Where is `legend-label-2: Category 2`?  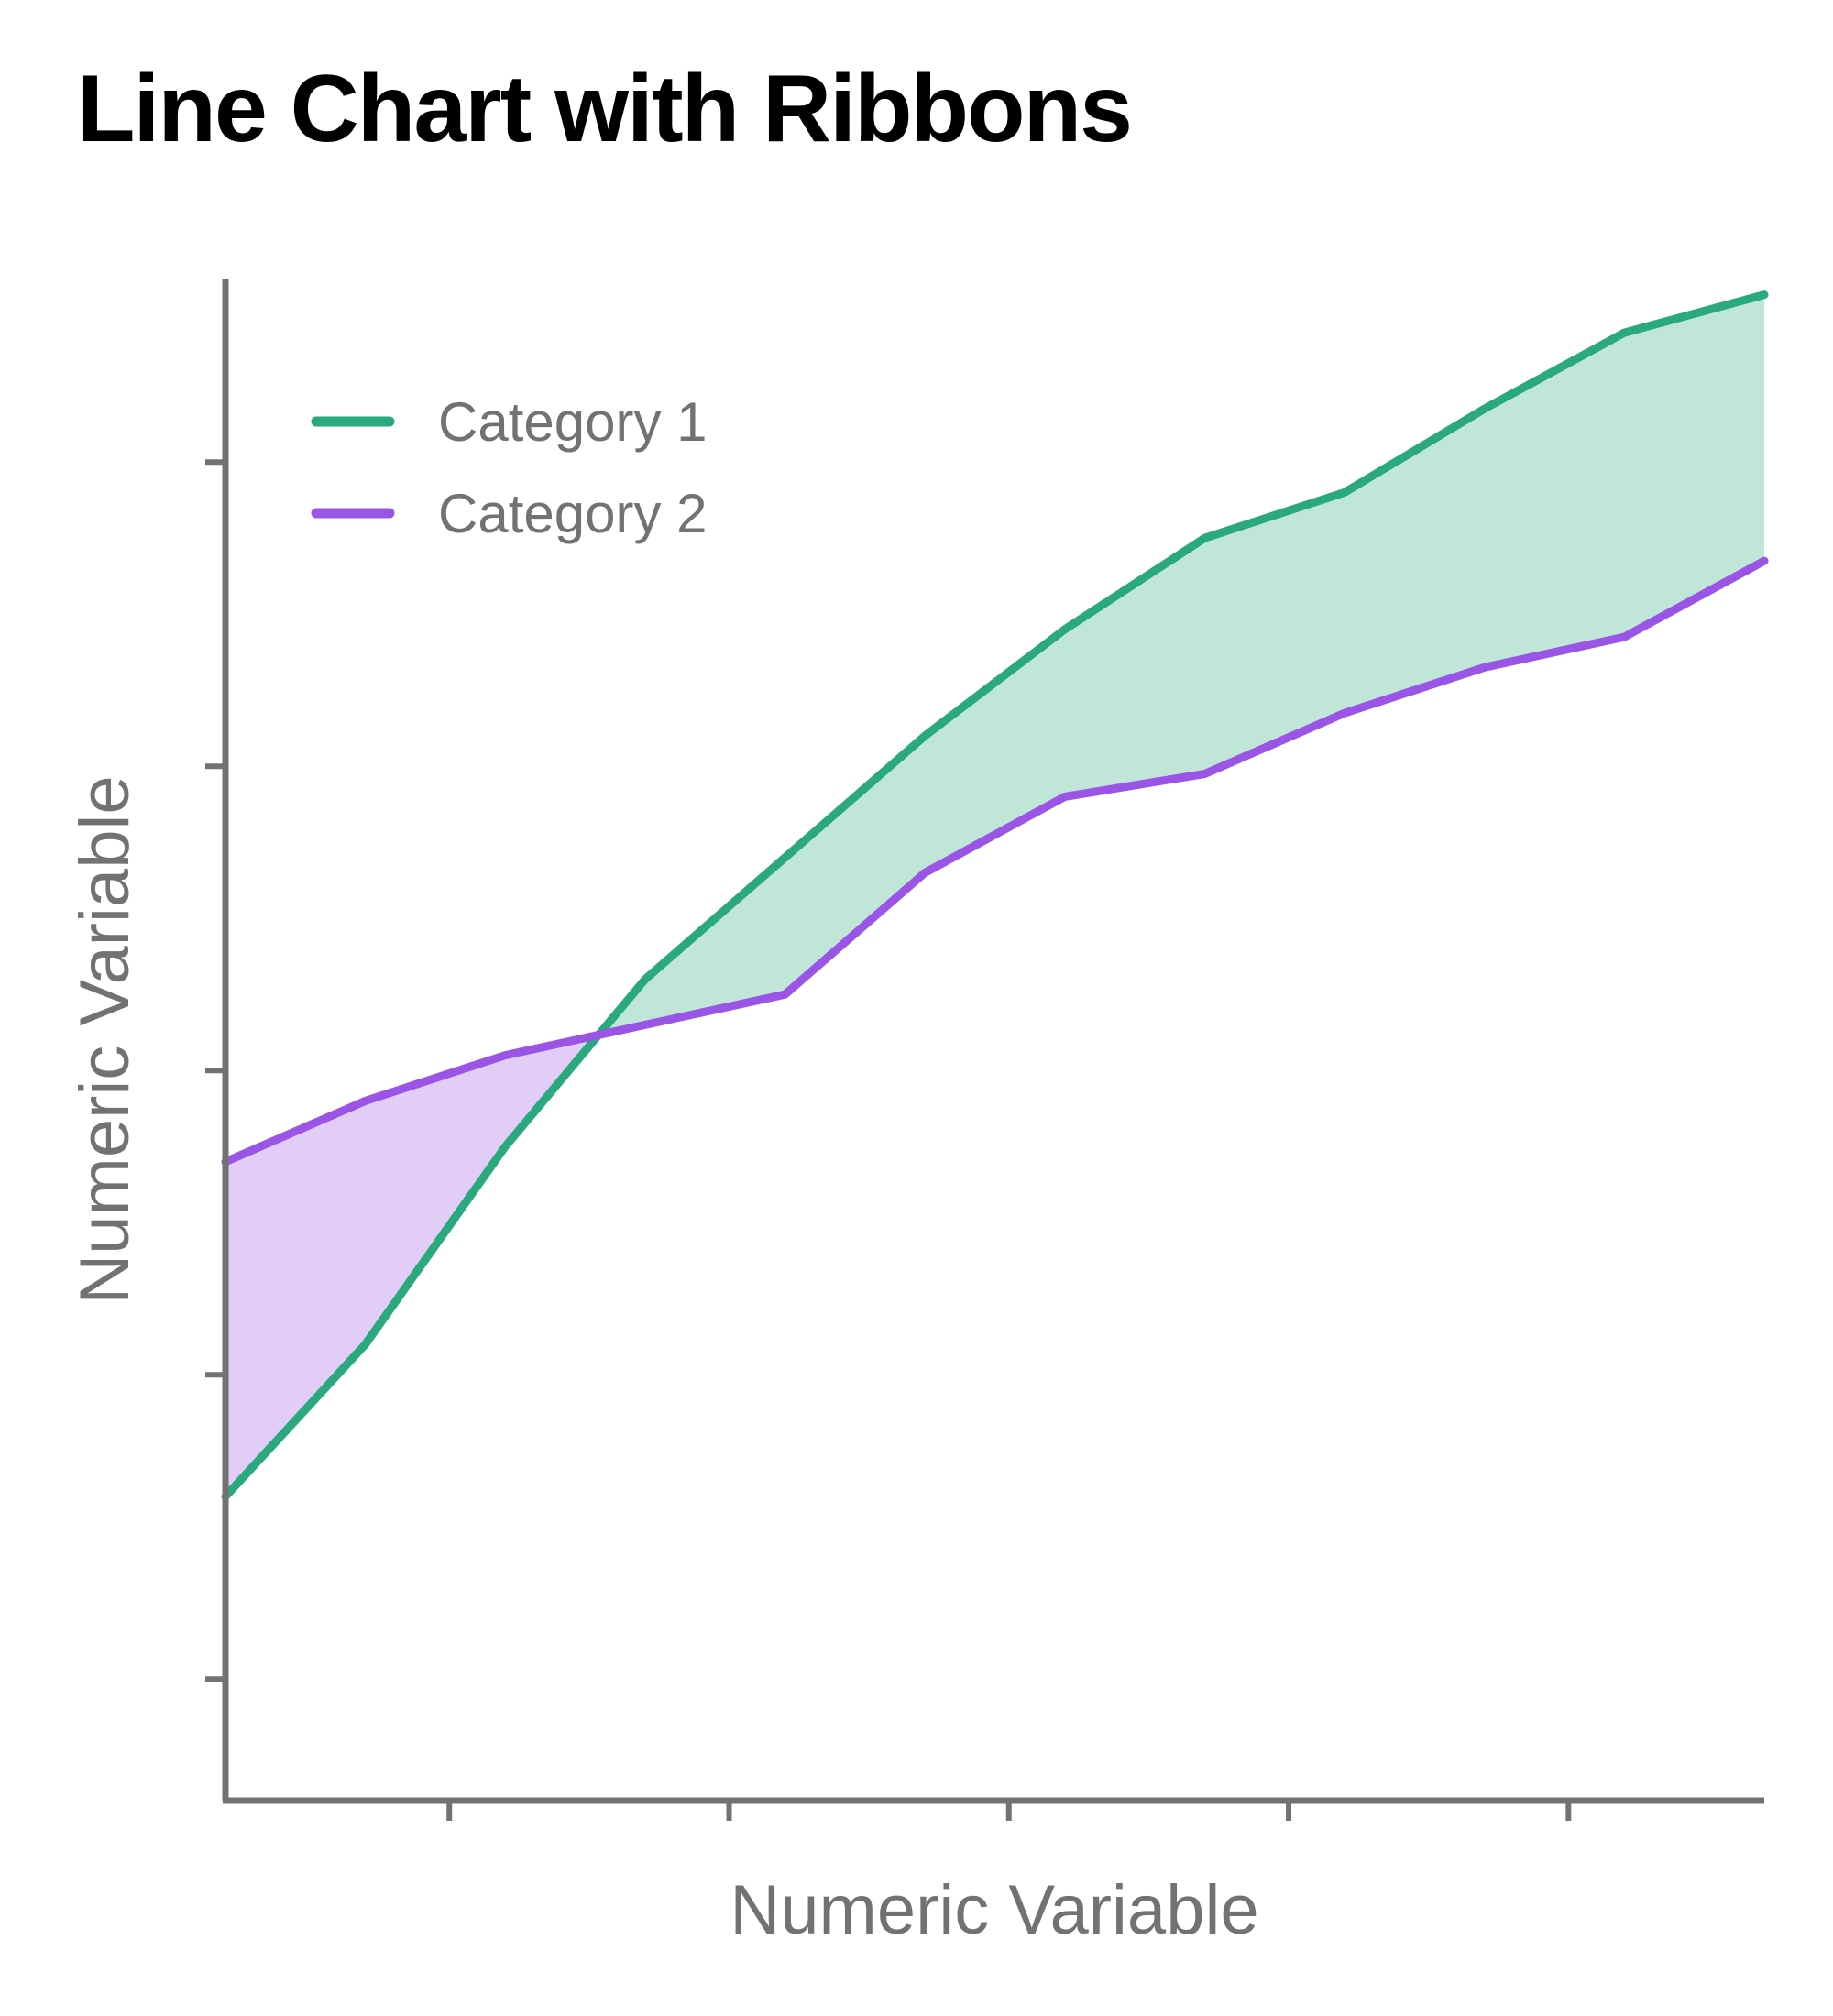
legend-label-2: Category 2 is located at coordinates (573, 513).